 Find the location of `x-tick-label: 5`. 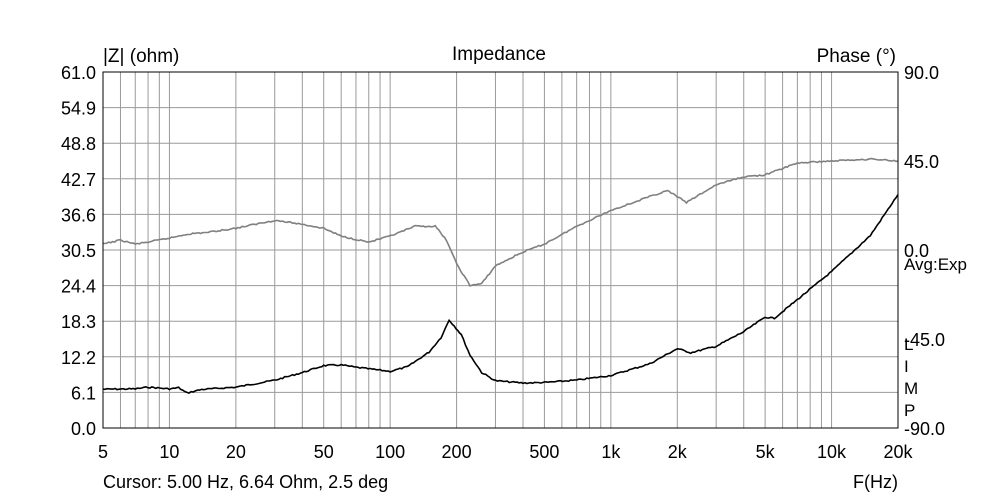

x-tick-label: 5 is located at coordinates (103, 452).